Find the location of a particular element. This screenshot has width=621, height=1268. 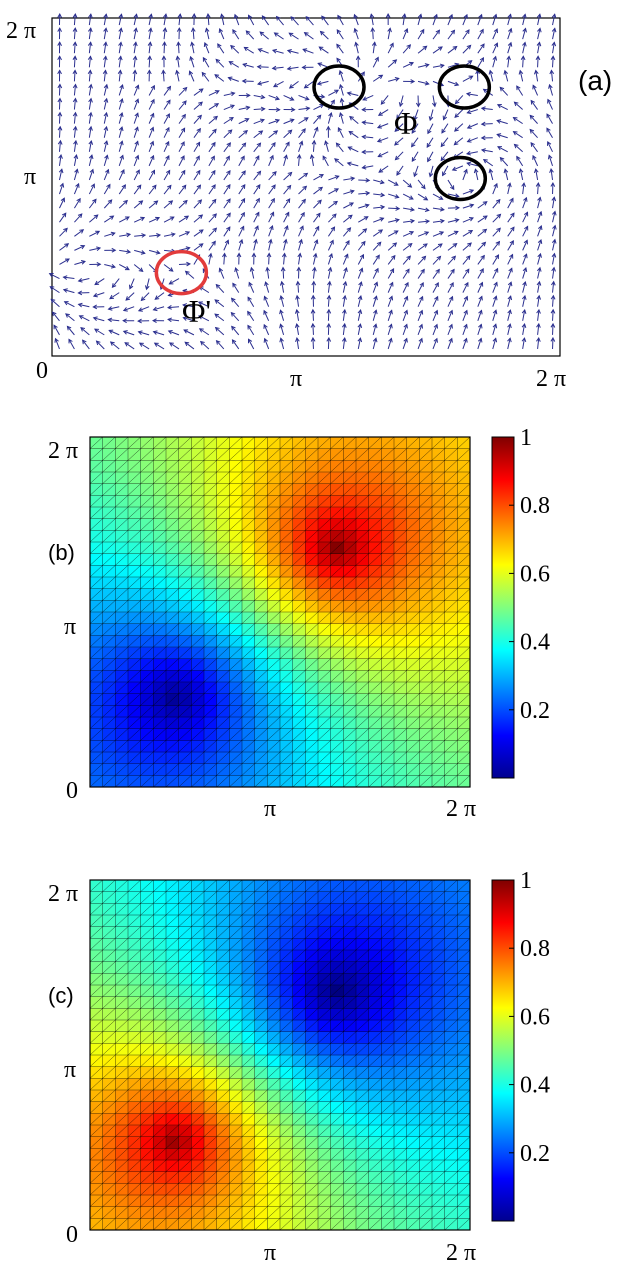

panel-c-ytick-2pi: 2 π is located at coordinates (63, 894).